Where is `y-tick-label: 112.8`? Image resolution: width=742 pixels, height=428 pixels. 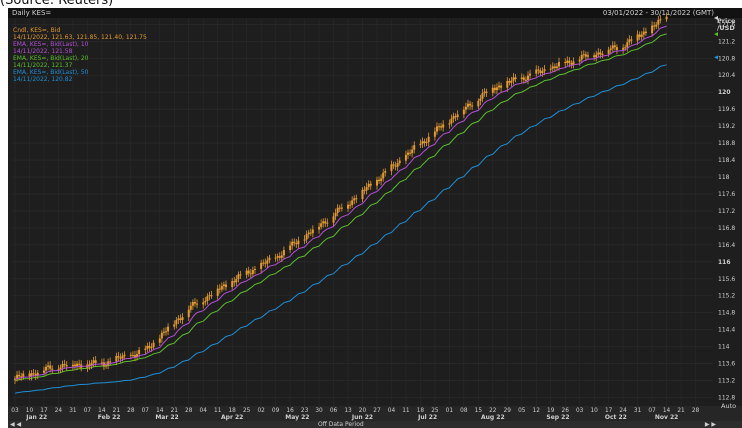
y-tick-label: 112.8 is located at coordinates (726, 398).